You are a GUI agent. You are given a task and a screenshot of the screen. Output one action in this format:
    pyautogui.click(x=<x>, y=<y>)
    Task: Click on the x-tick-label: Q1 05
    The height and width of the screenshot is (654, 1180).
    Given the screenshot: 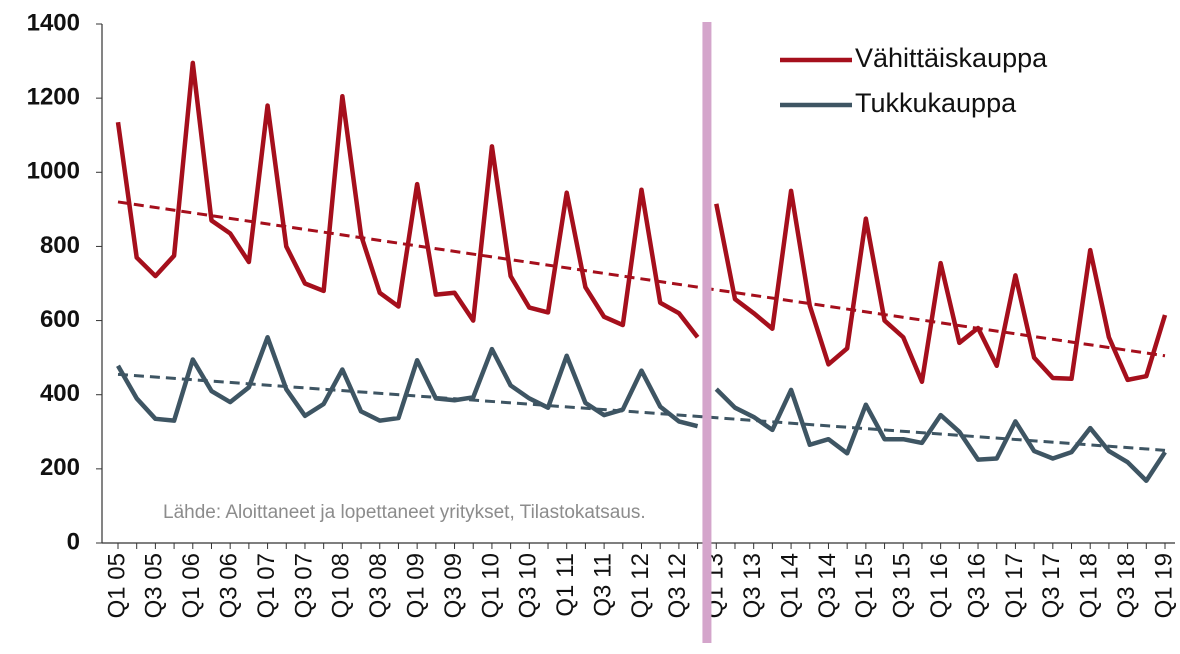 What is the action you would take?
    pyautogui.click(x=116, y=585)
    